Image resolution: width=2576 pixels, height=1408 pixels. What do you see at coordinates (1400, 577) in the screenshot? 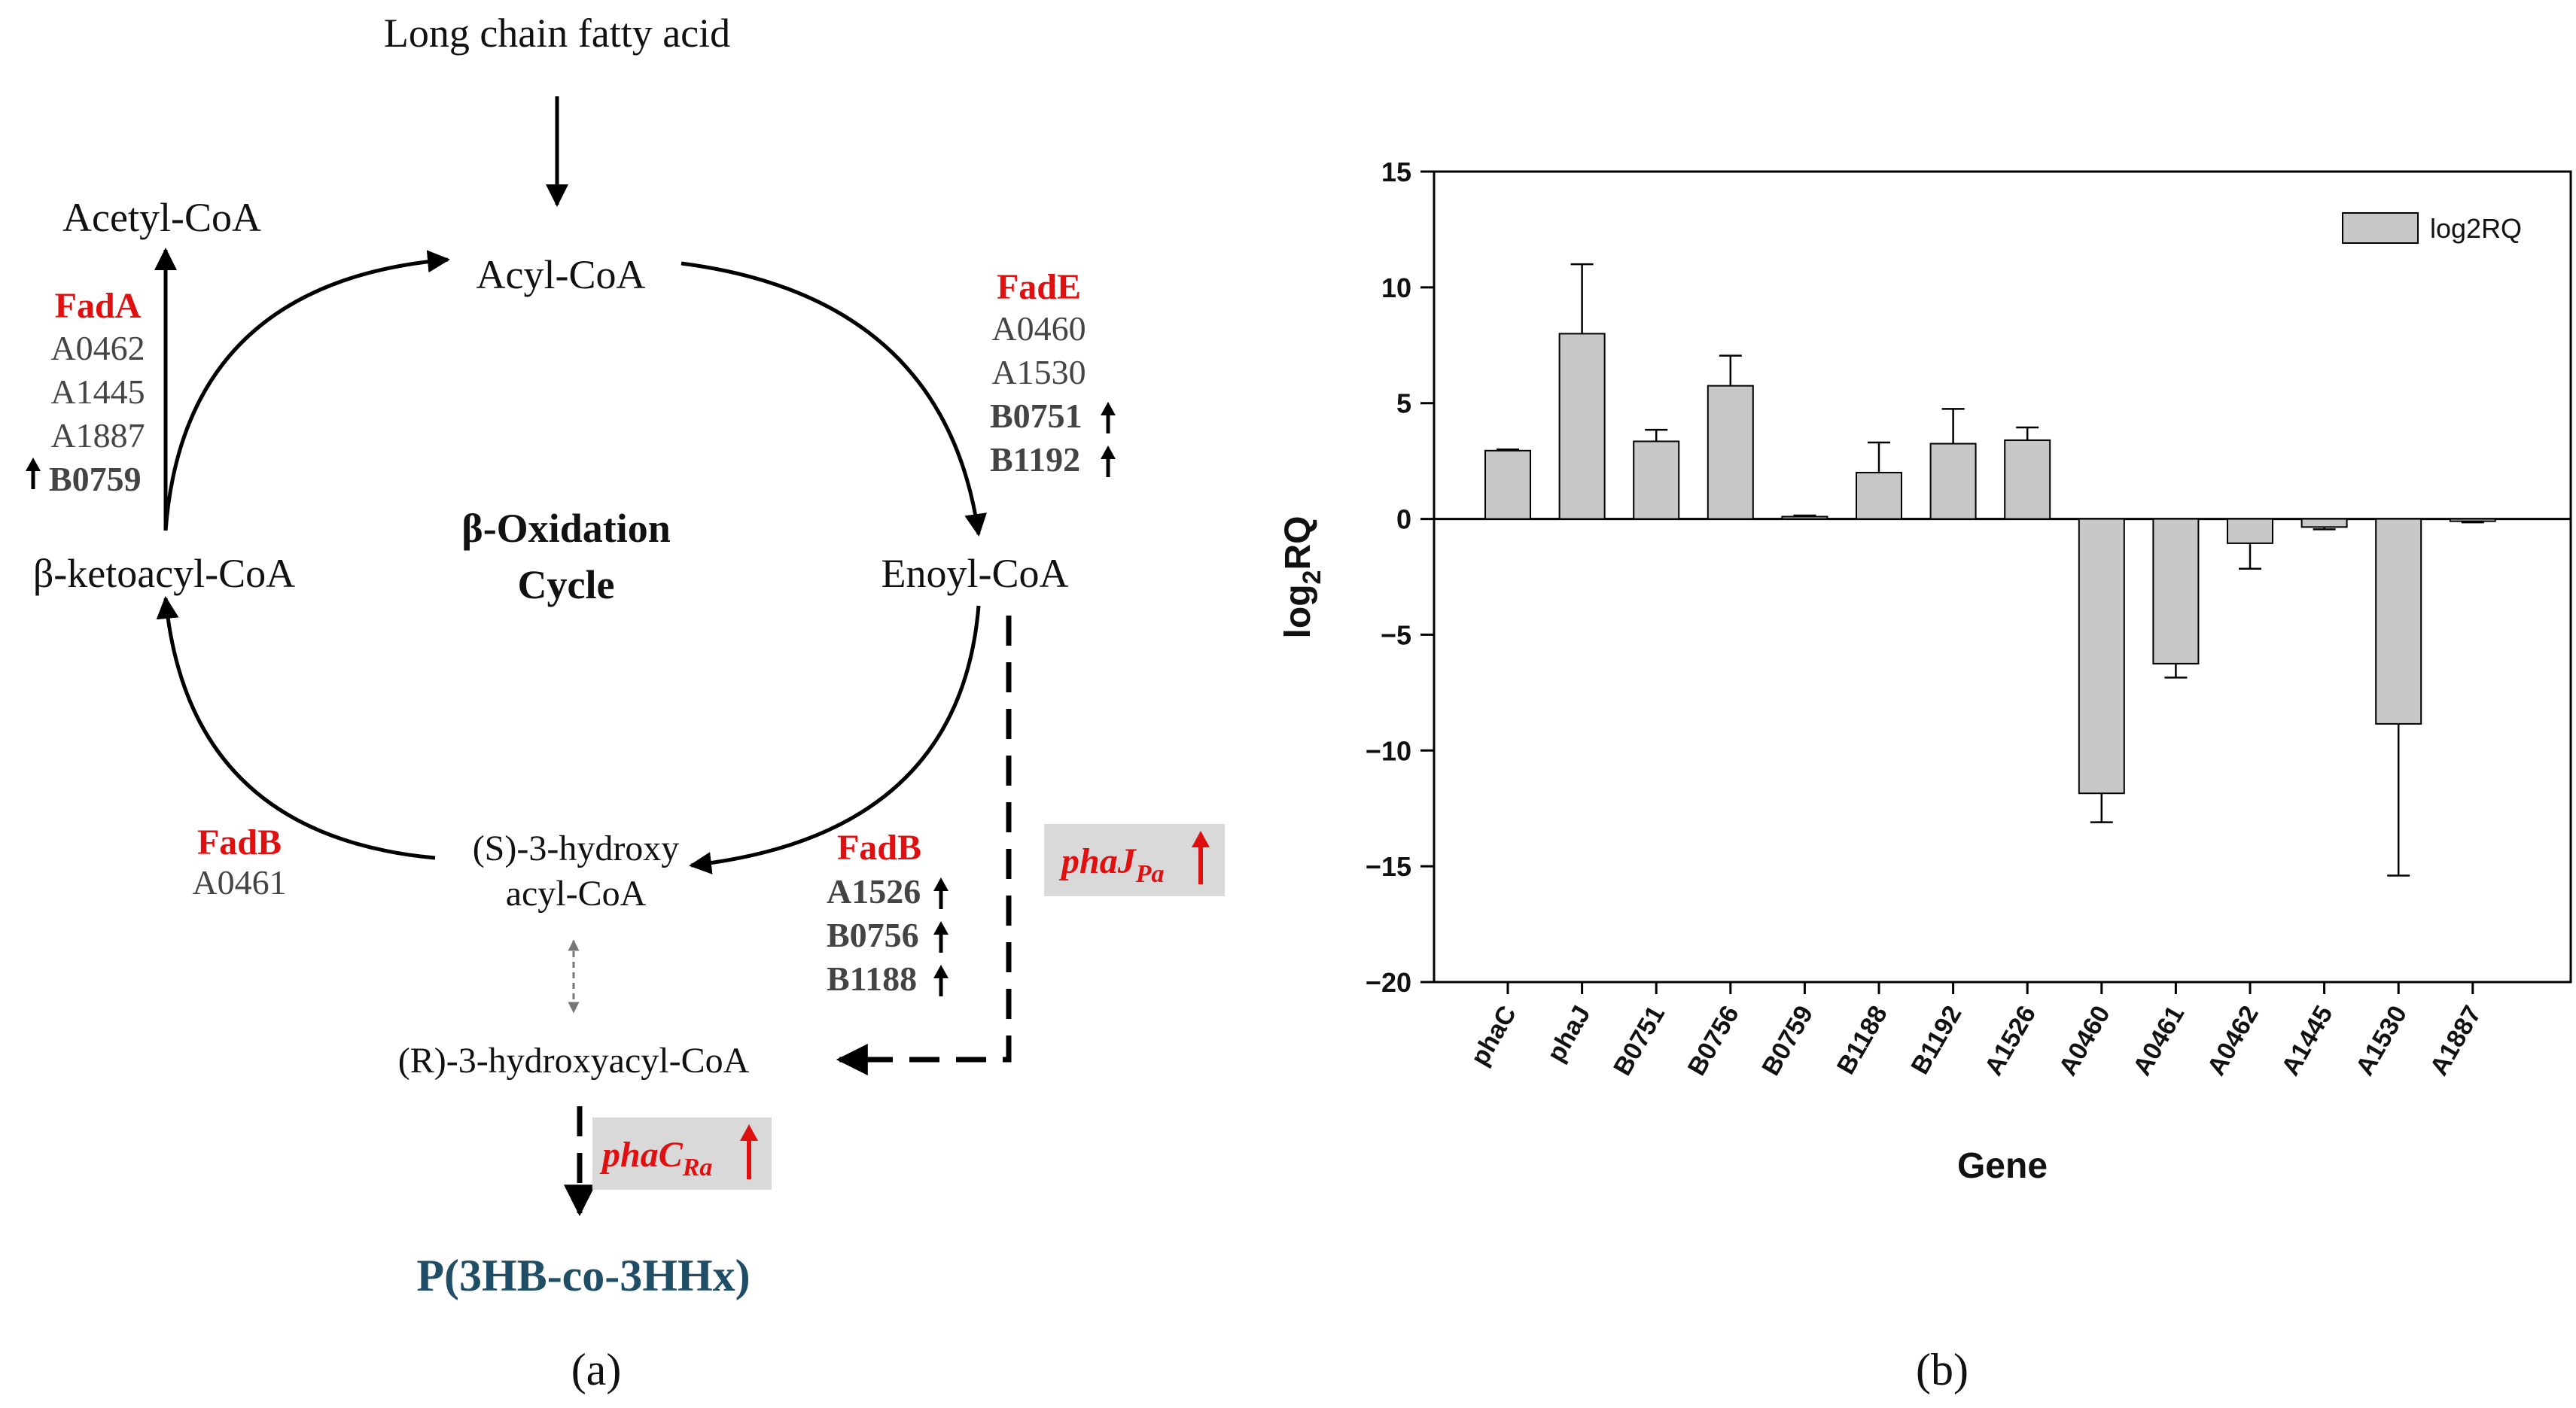
I see `y-axis: 15 10 5 0 −5 −10 −15 −20` at bounding box center [1400, 577].